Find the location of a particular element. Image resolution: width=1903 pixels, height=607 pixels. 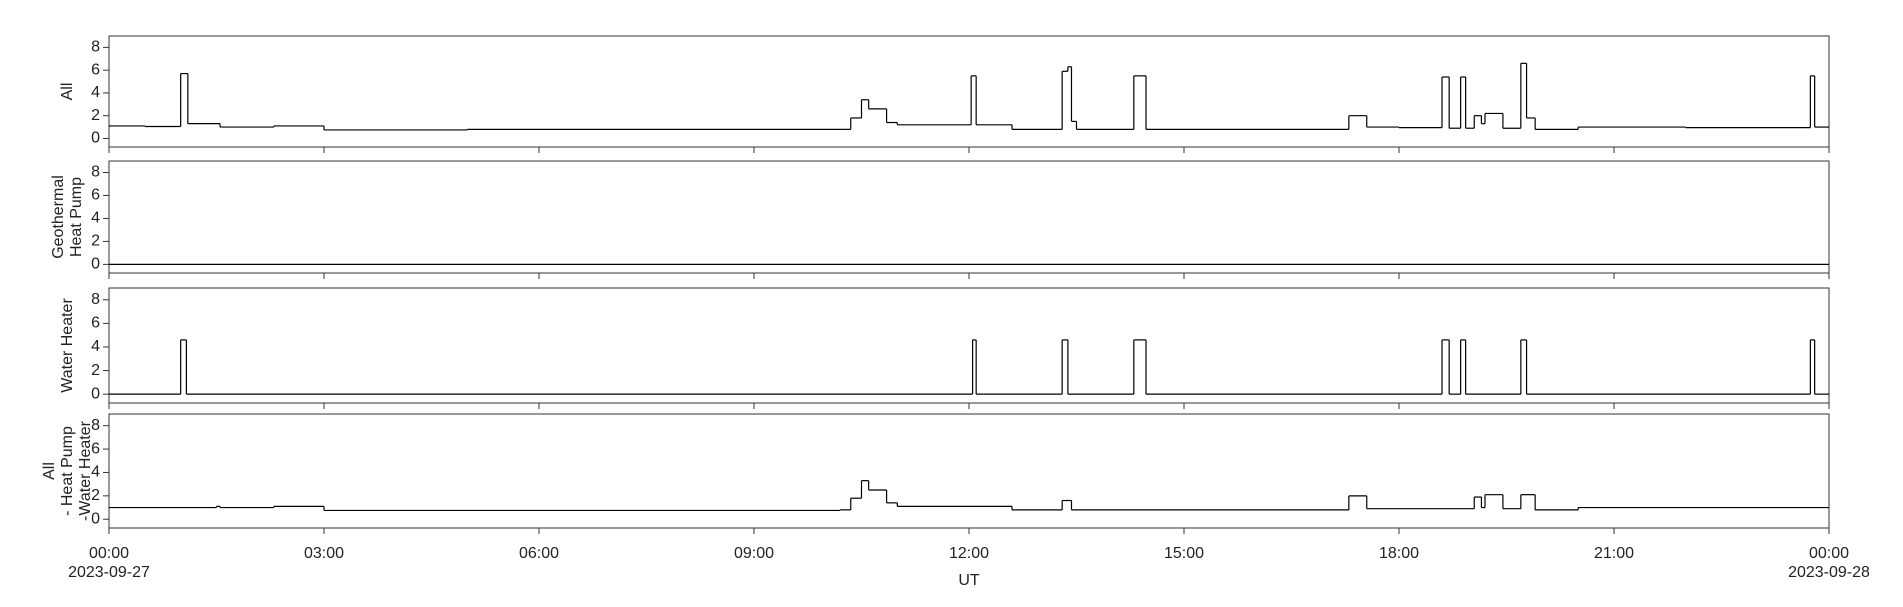

x-tick-label: 12:00 is located at coordinates (969, 553).